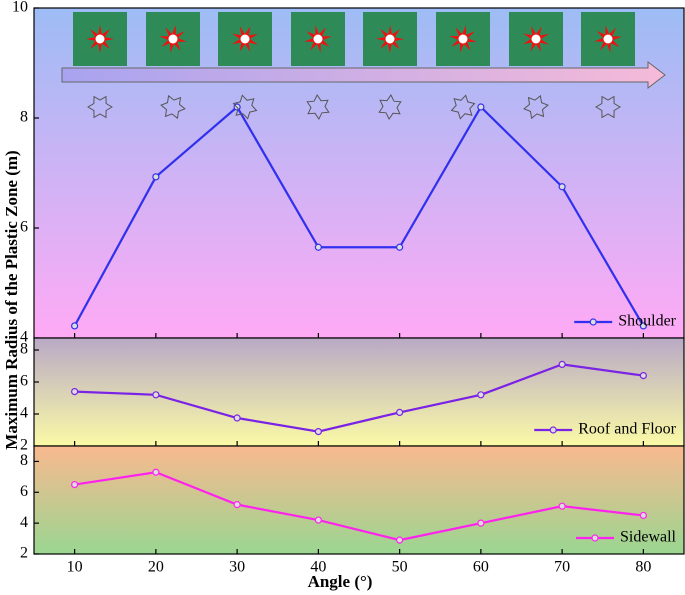  I want to click on legend-label: Roof and Floor, so click(627, 429).